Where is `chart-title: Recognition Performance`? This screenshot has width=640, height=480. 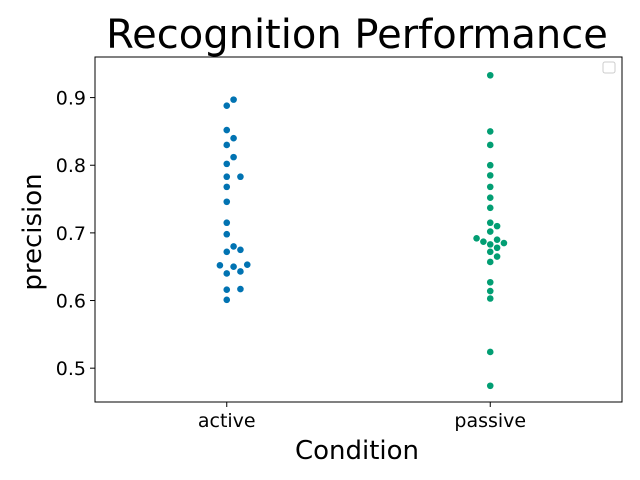 chart-title: Recognition Performance is located at coordinates (357, 35).